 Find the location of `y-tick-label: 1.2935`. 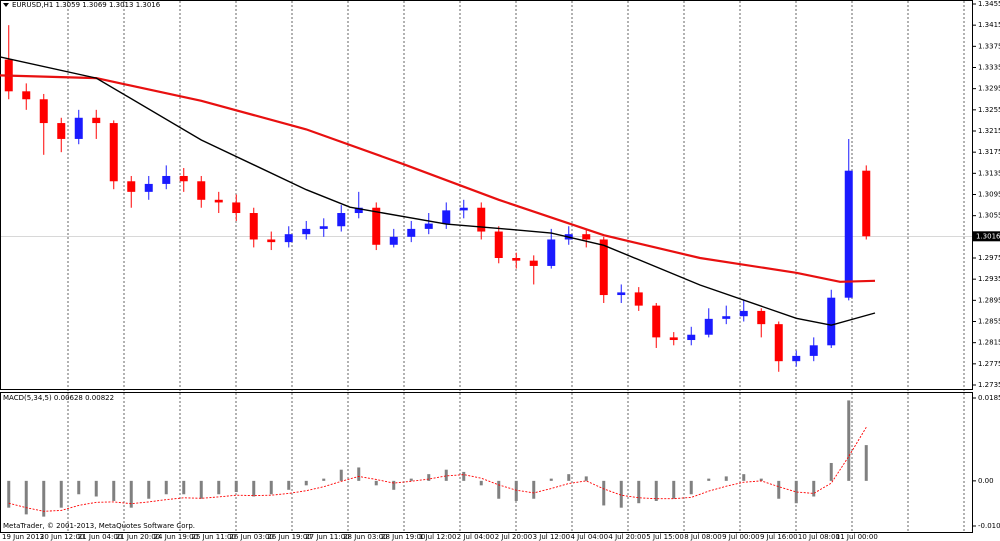

y-tick-label: 1.2935 is located at coordinates (989, 279).